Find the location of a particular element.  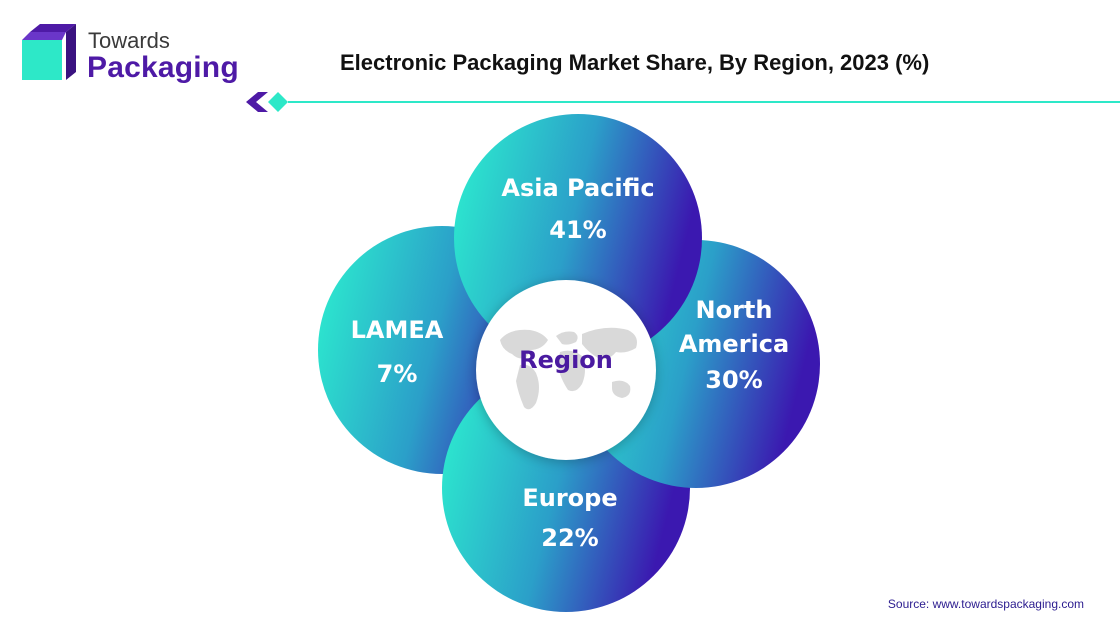

title-divider is located at coordinates (683, 102).